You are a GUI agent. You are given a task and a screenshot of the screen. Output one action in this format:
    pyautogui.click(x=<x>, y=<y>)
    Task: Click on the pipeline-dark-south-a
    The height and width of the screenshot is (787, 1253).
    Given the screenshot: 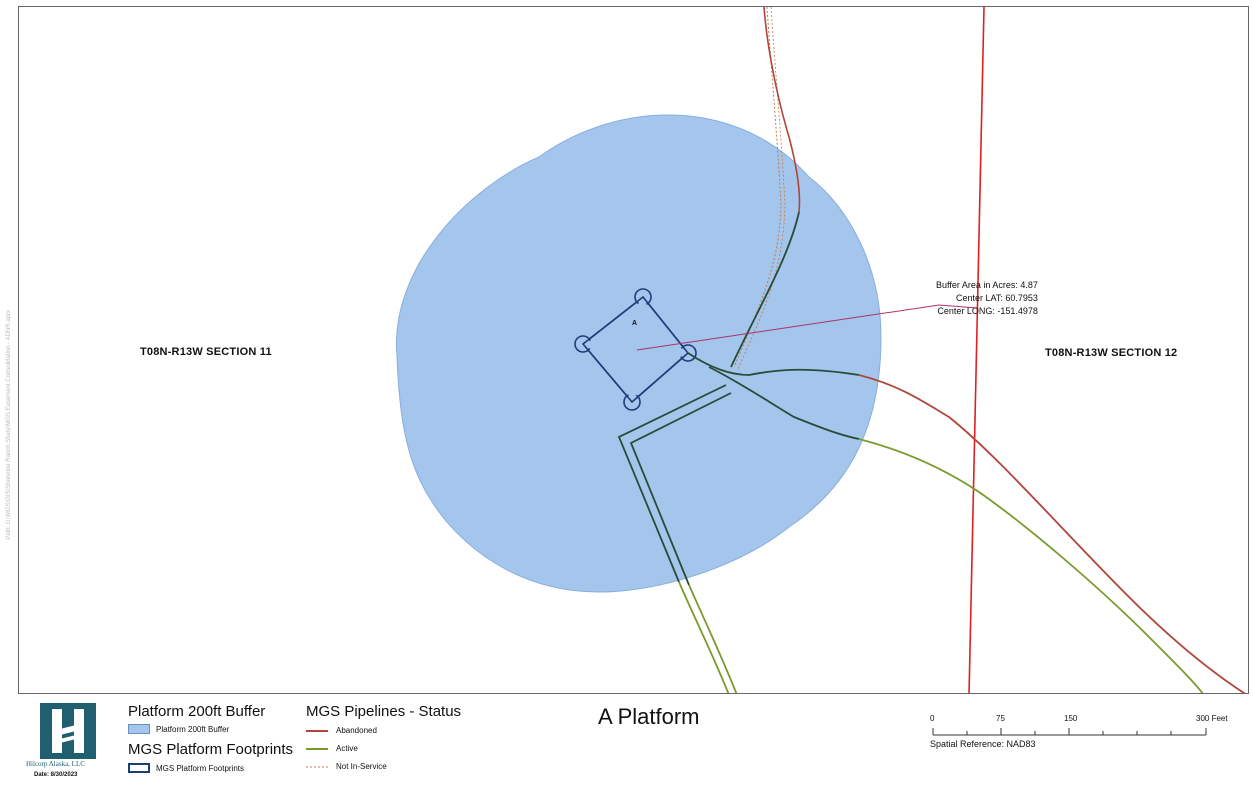 What is the action you would take?
    pyautogui.click(x=672, y=483)
    